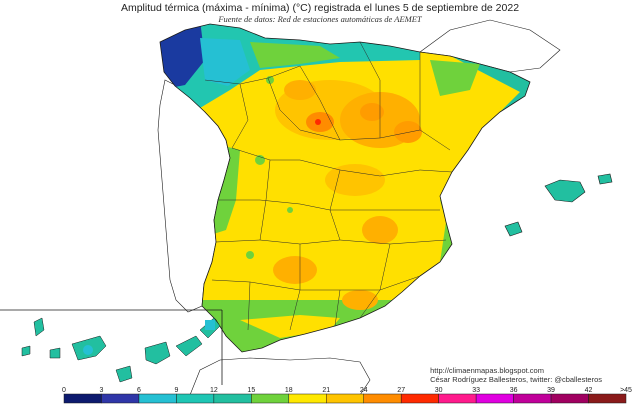 This screenshot has height=406, width=640. Describe the element at coordinates (176, 390) in the screenshot. I see `legend-tick-label: 9` at that location.